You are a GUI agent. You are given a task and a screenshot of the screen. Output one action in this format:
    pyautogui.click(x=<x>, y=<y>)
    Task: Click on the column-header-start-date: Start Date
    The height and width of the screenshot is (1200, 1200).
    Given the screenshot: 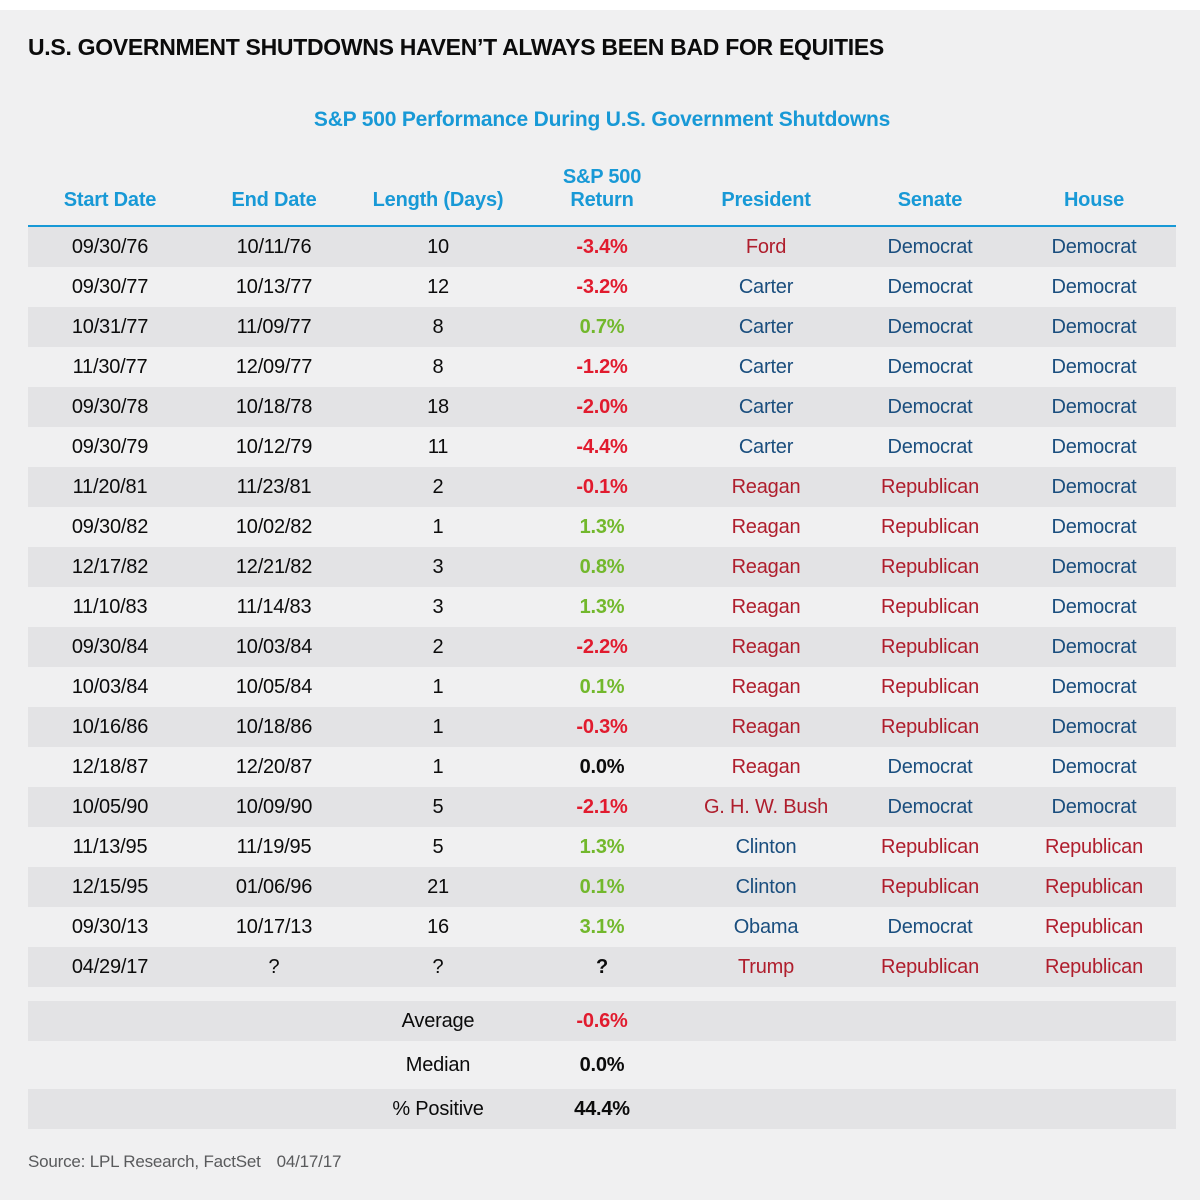 What is the action you would take?
    pyautogui.click(x=110, y=199)
    